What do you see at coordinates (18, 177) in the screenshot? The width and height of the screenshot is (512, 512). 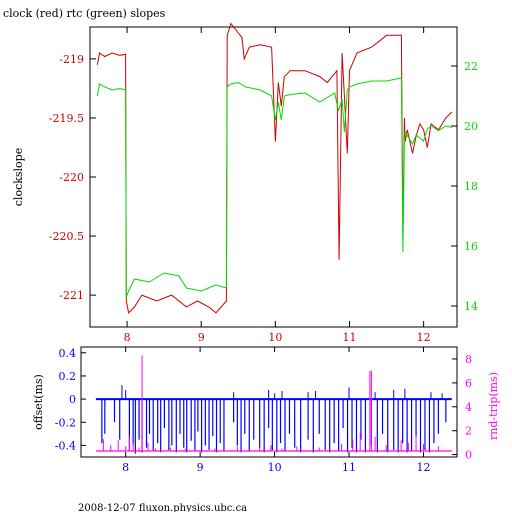 I see `top-y-axis-label: clockslope` at bounding box center [18, 177].